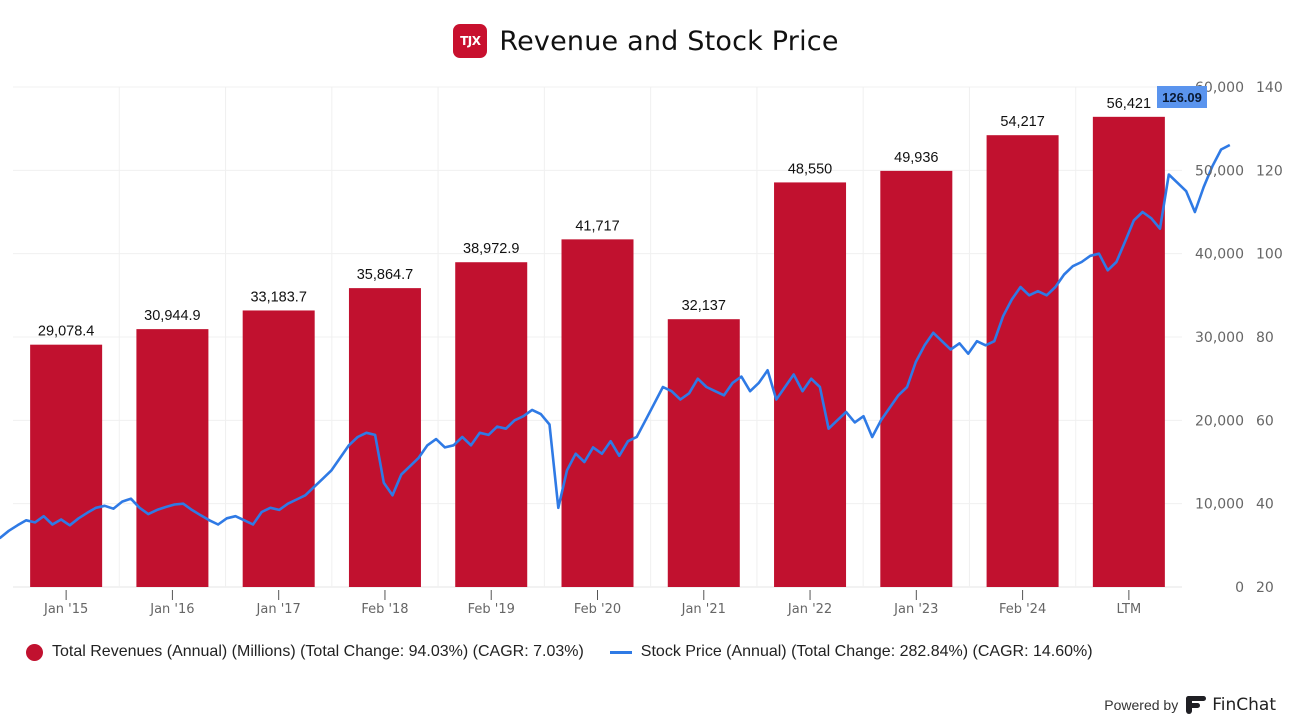  I want to click on bar-value-label: 35,864.7, so click(385, 275).